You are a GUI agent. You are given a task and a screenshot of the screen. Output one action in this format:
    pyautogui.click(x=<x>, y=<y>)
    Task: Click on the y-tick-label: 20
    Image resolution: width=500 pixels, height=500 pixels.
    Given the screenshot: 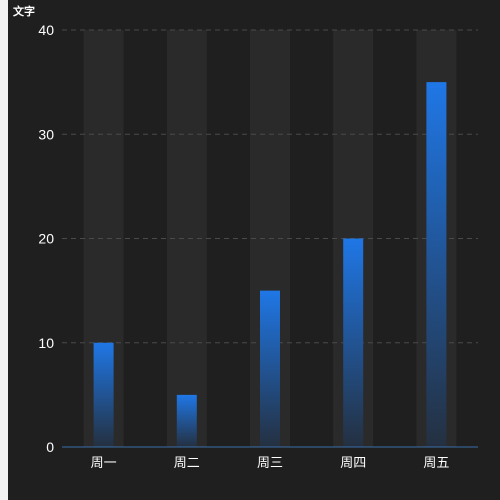 What is the action you would take?
    pyautogui.click(x=46, y=239)
    